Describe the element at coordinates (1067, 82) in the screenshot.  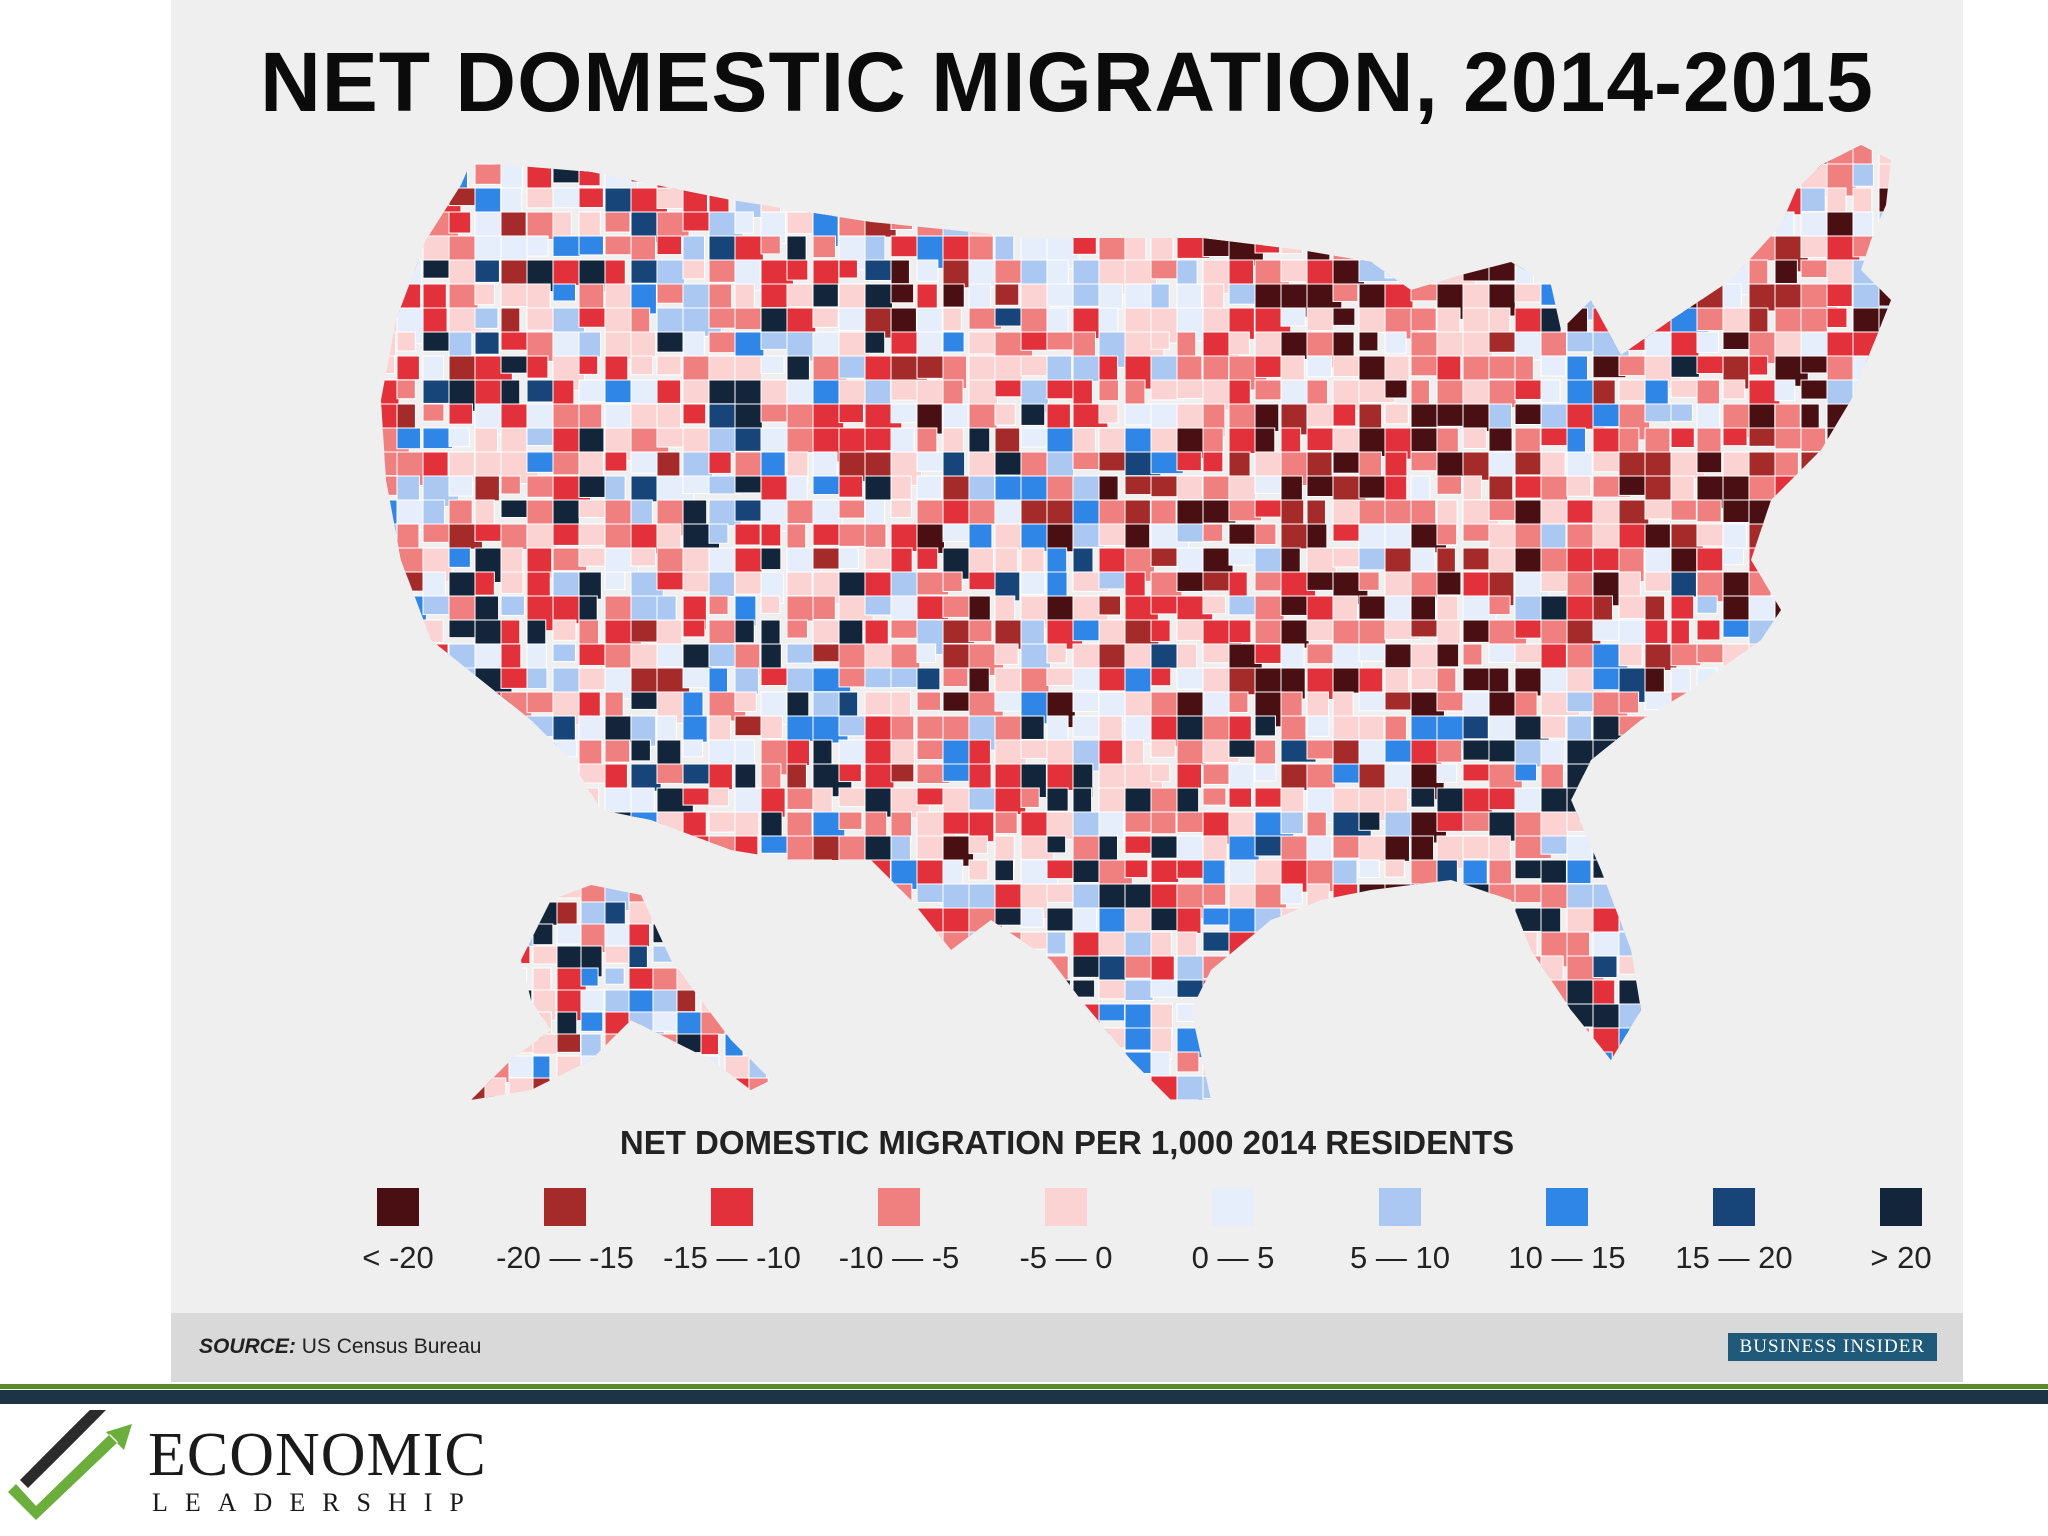
I see `map-title: NET DOMESTIC MIGRATION, 2014-2015` at that location.